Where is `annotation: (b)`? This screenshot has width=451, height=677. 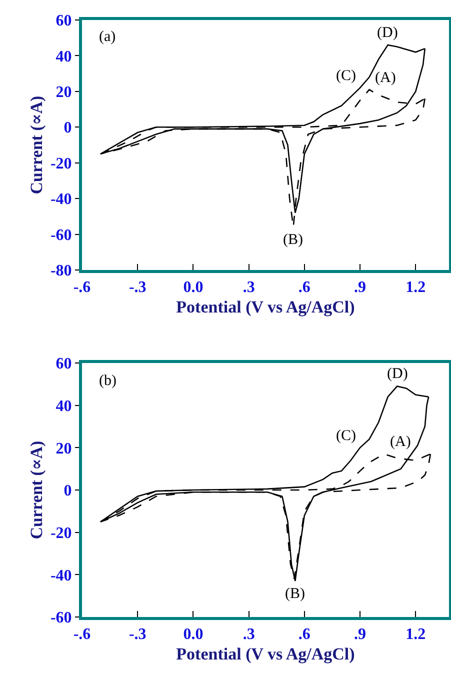
annotation: (b) is located at coordinates (107, 381).